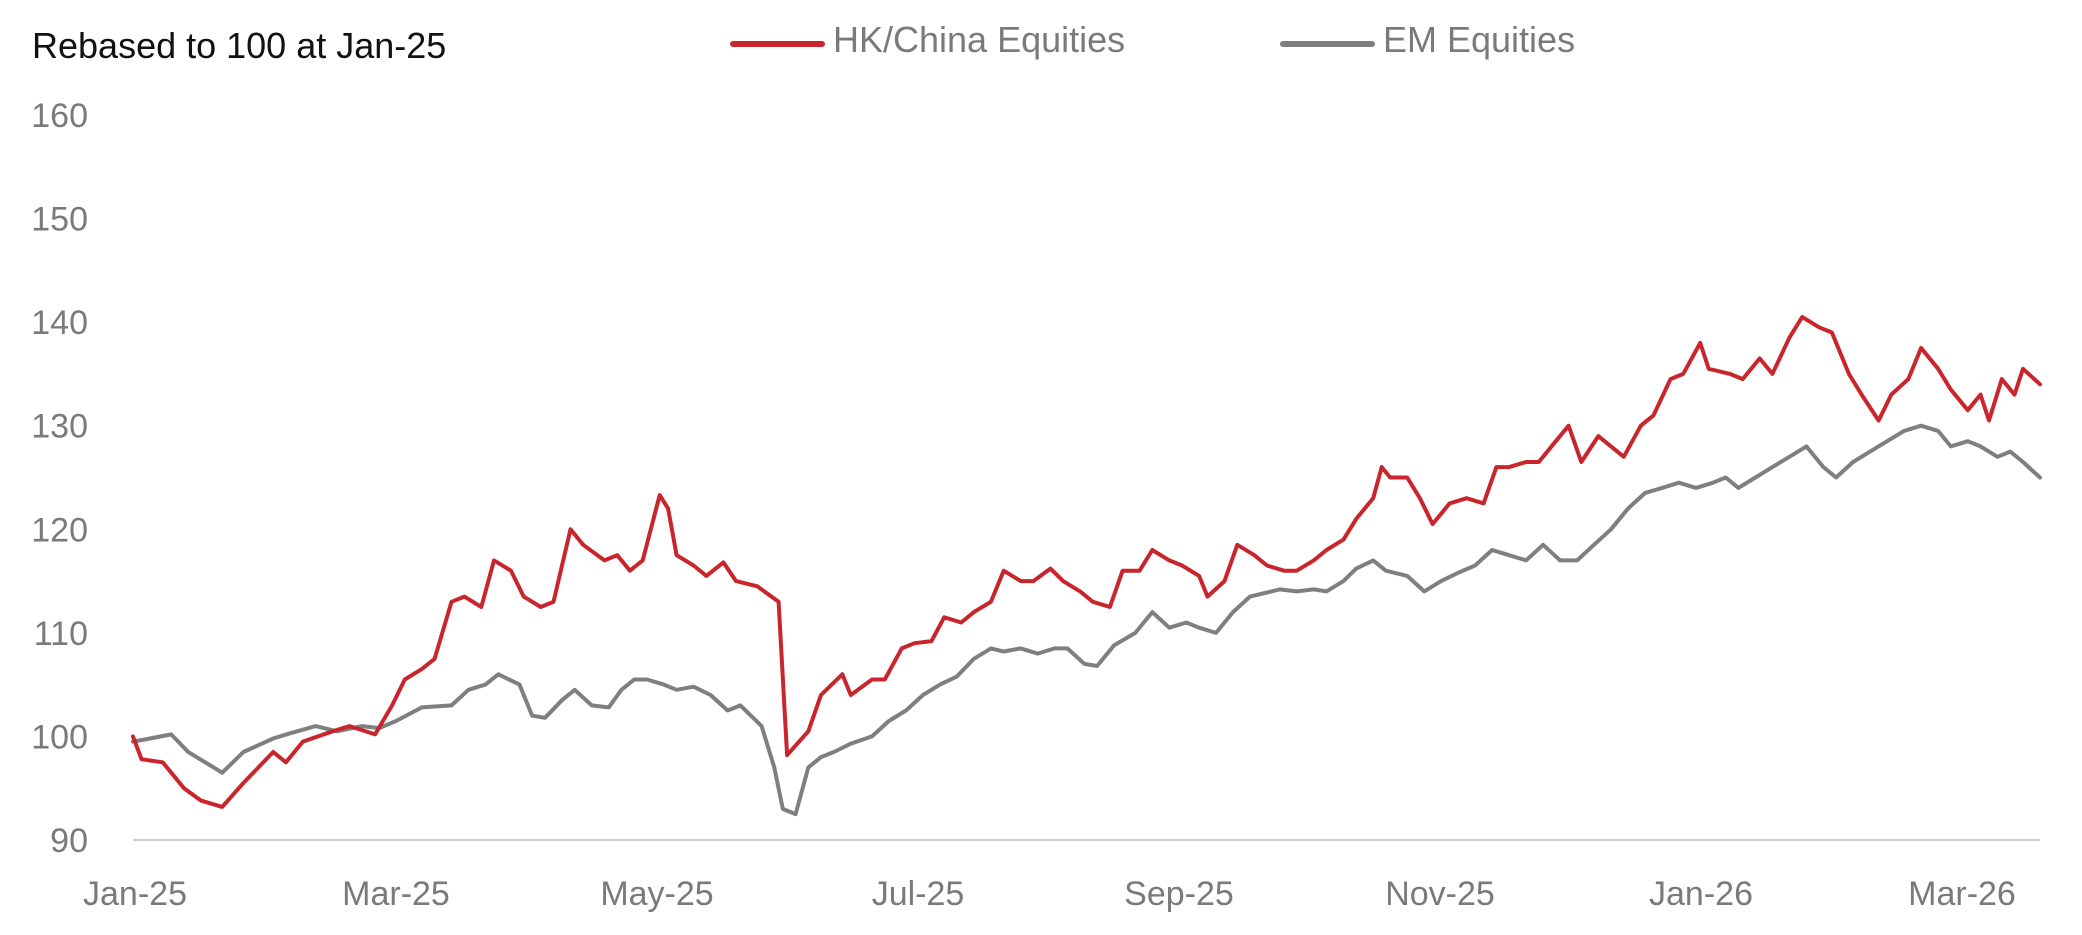 The height and width of the screenshot is (935, 2082). I want to click on legend: HK/China Equities EM Equities, so click(1152, 39).